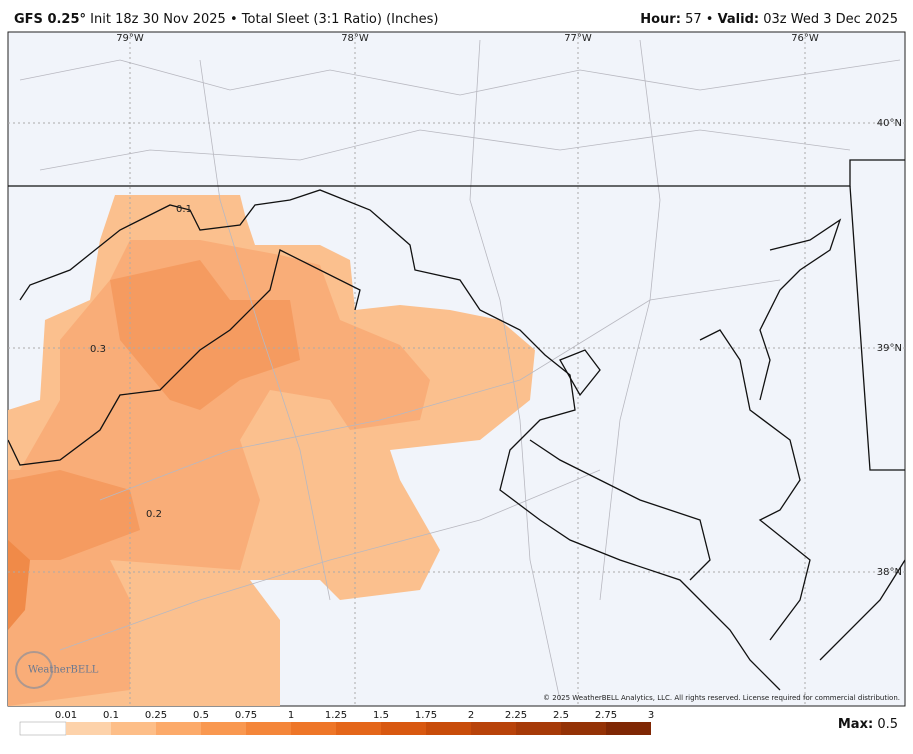  I want to click on logo-mark, so click(34, 670).